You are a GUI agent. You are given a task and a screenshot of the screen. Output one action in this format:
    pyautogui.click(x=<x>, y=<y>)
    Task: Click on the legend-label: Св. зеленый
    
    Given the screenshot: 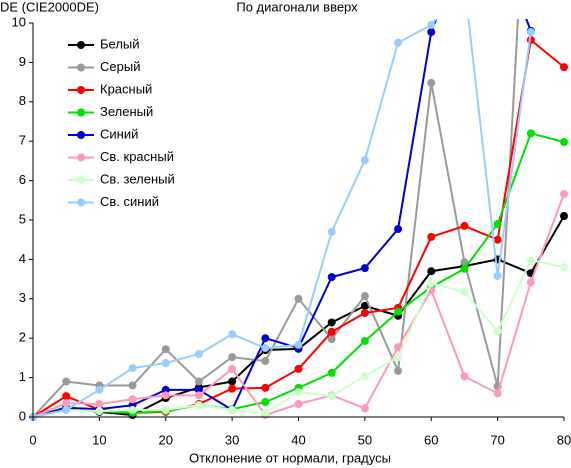 What is the action you would take?
    pyautogui.click(x=137, y=178)
    